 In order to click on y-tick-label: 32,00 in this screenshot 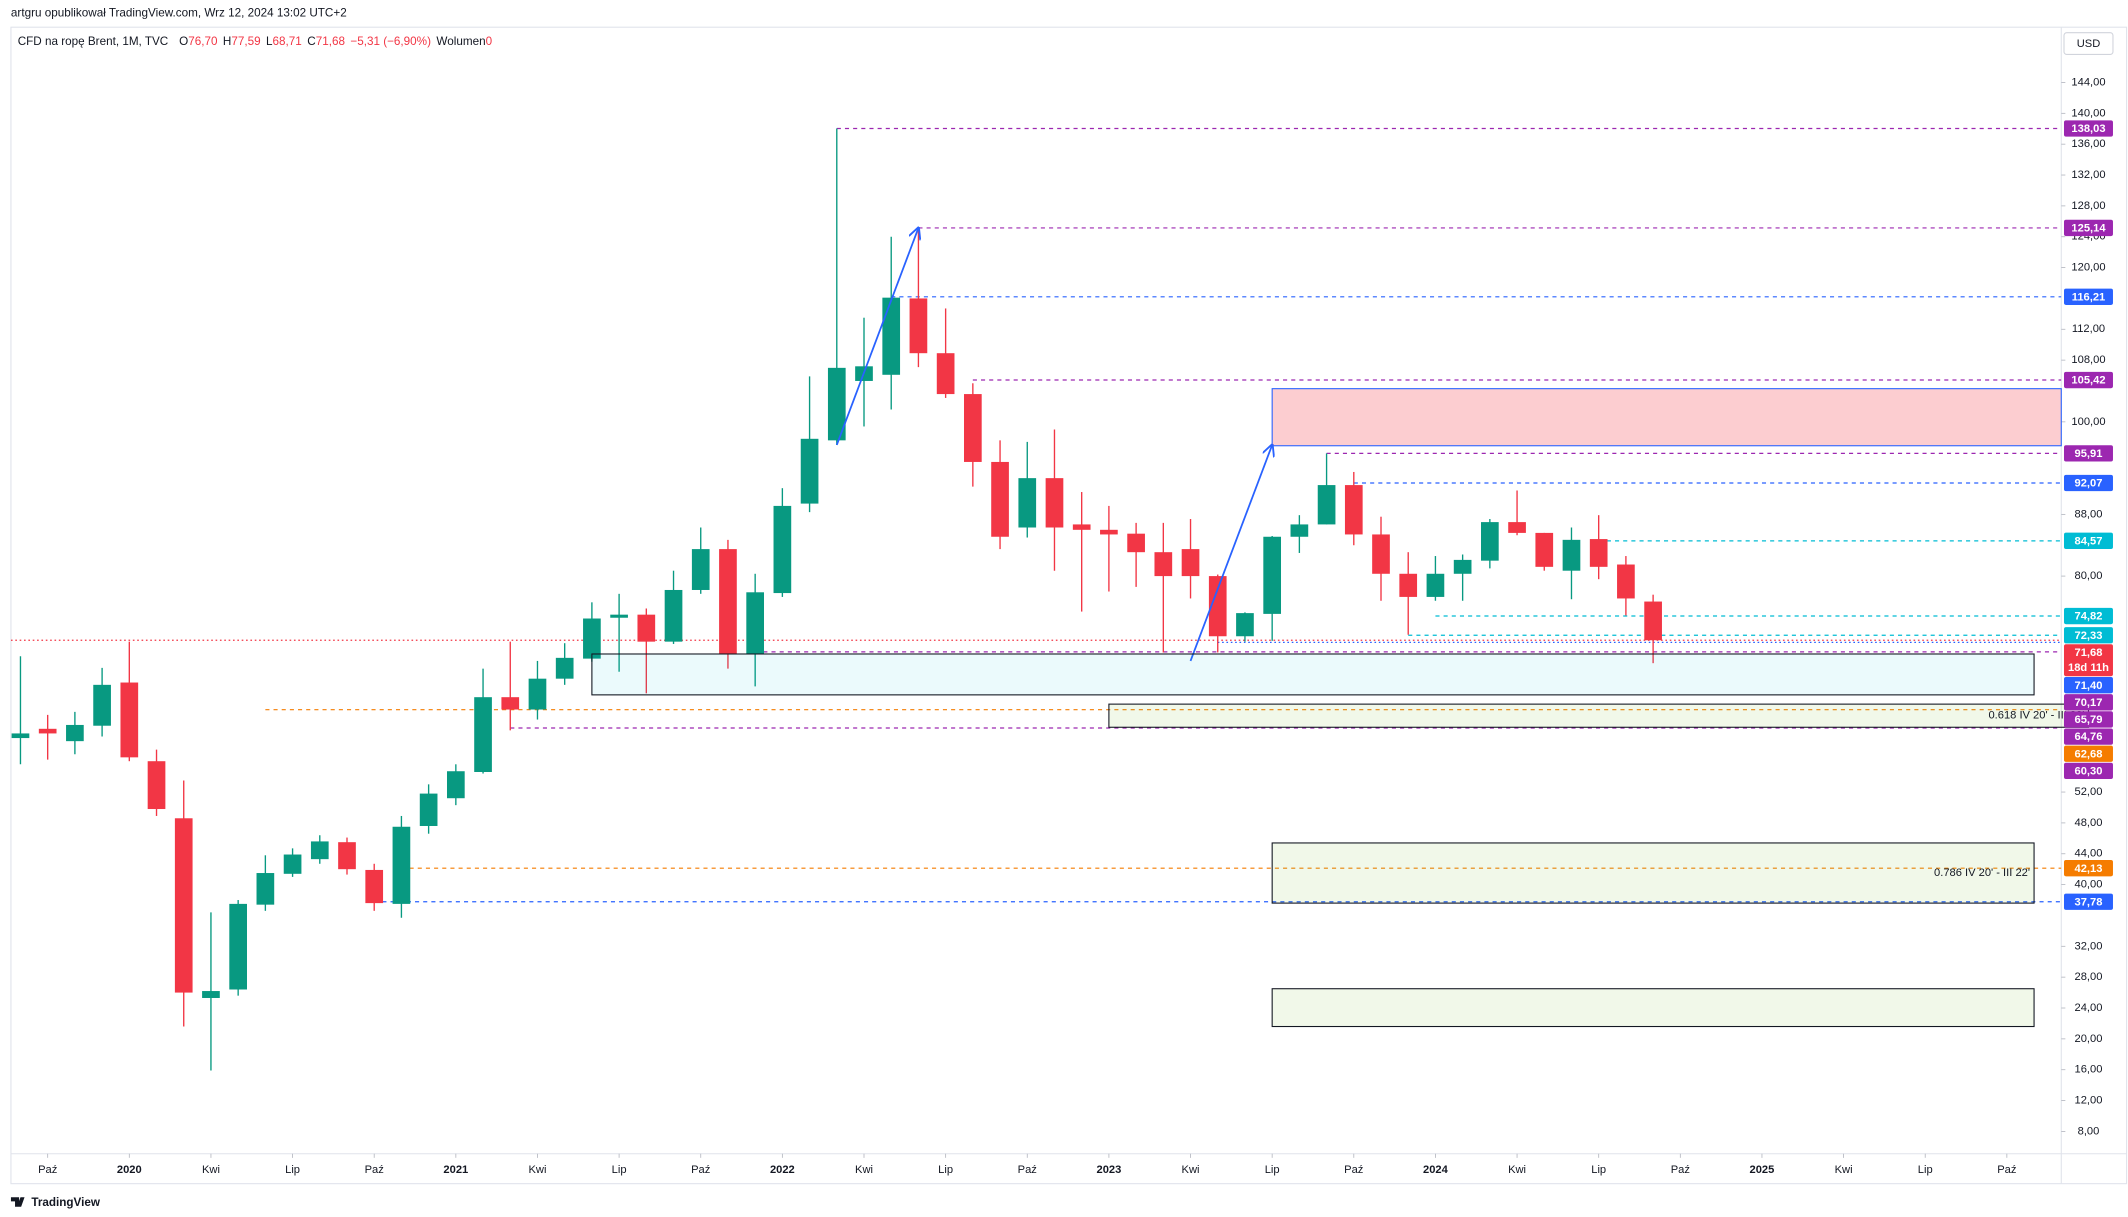, I will do `click(2089, 946)`.